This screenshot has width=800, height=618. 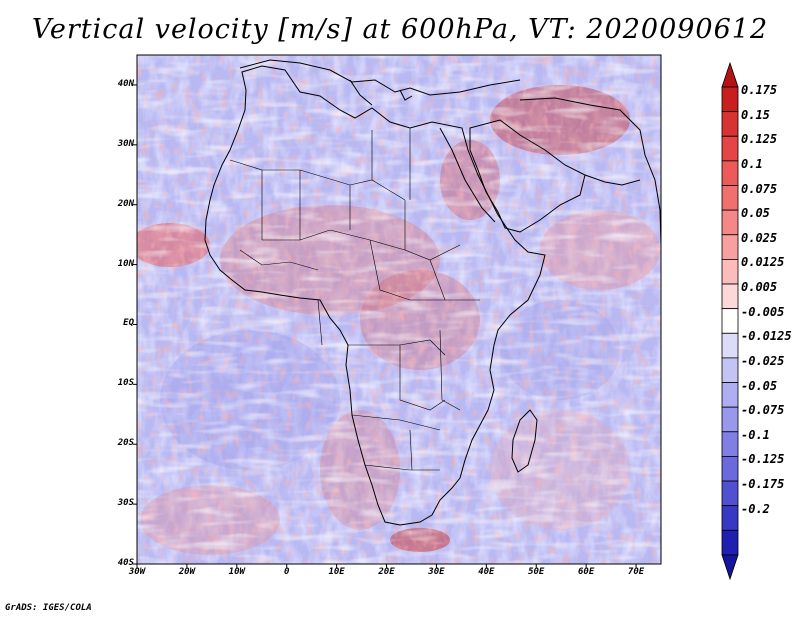 I want to click on colorbar-label: -0.1, so click(x=755, y=434).